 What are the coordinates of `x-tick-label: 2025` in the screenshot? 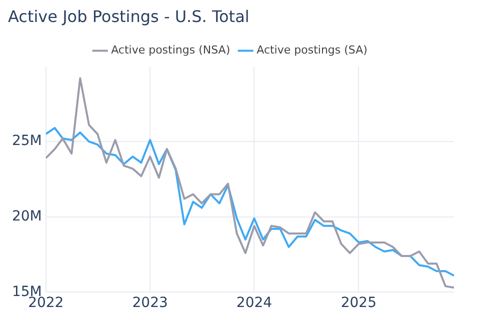 It's located at (358, 303).